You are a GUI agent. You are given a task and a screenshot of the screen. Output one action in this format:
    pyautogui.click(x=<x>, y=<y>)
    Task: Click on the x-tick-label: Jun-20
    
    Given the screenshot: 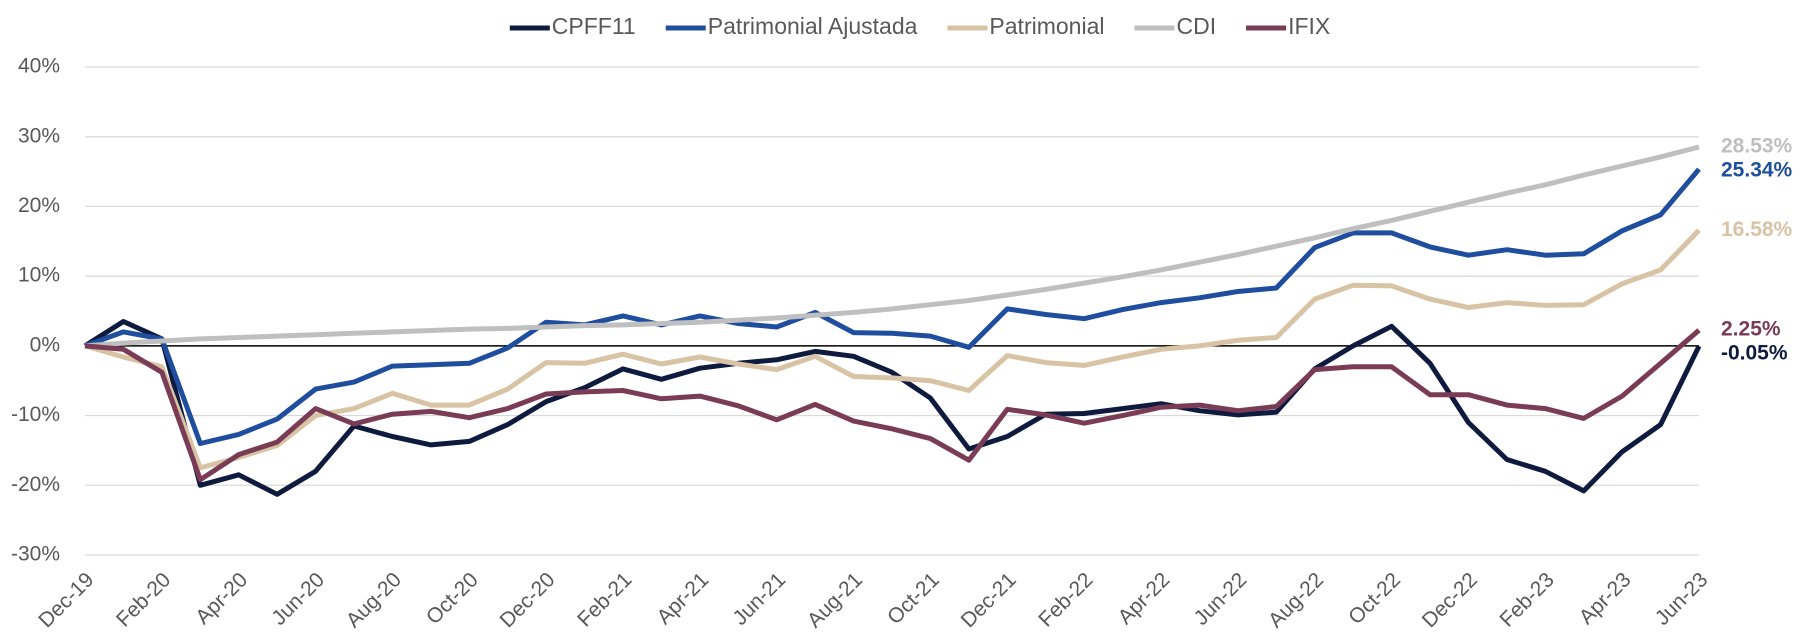 What is the action you would take?
    pyautogui.click(x=298, y=599)
    